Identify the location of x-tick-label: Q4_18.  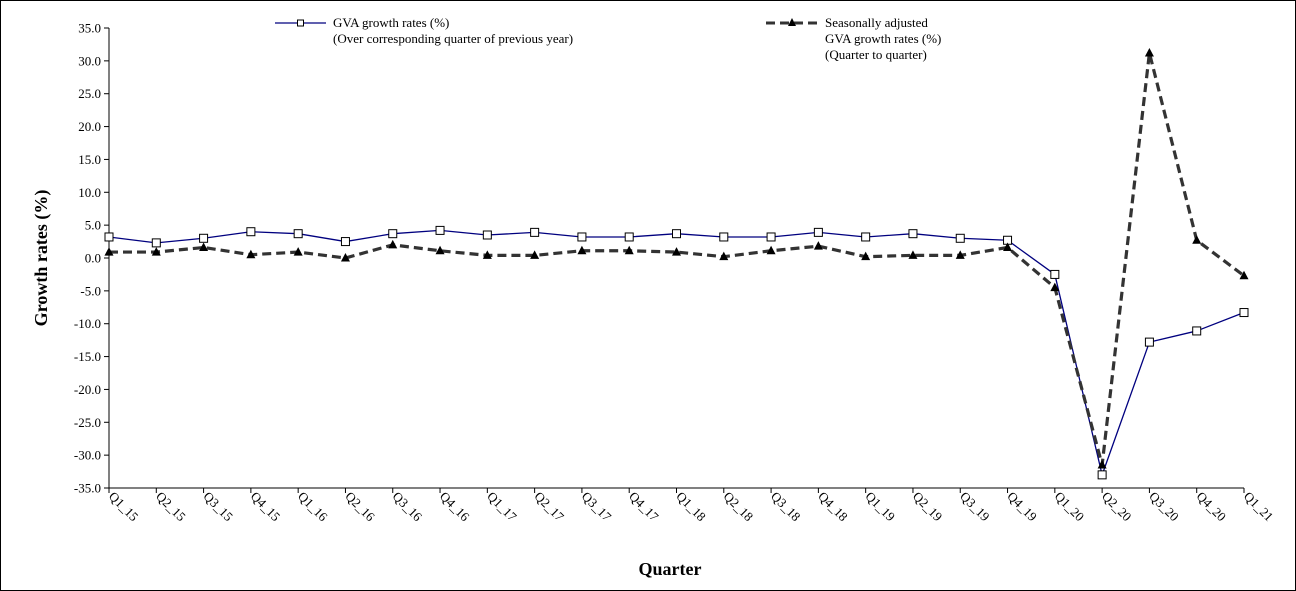
(833, 507).